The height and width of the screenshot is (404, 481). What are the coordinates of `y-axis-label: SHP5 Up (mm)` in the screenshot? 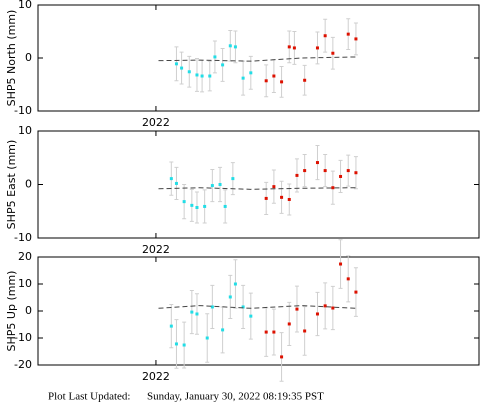 It's located at (11, 311).